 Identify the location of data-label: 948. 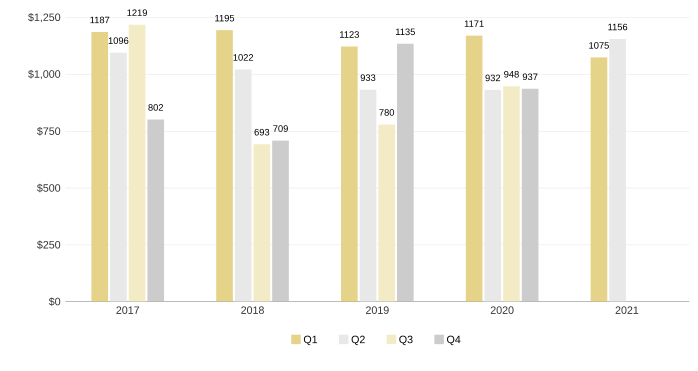
(511, 74).